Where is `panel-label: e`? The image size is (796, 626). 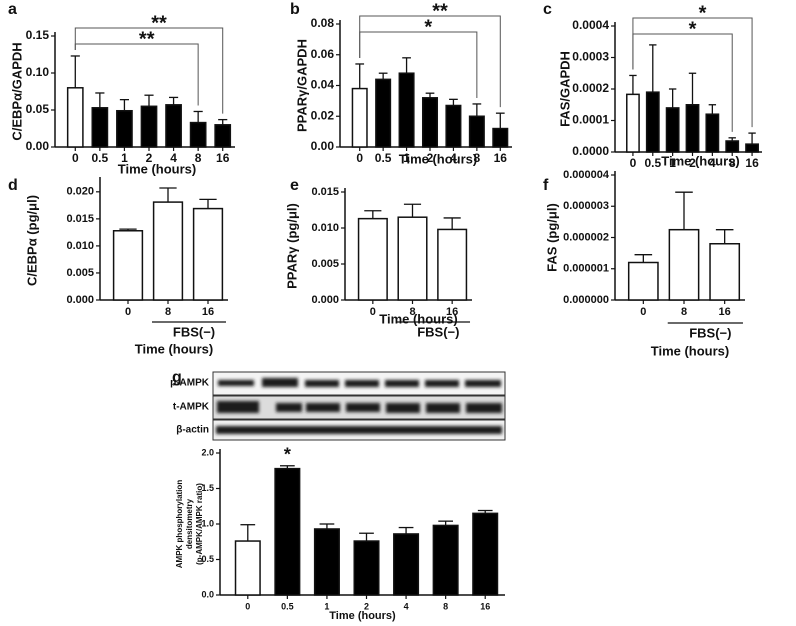
panel-label: e is located at coordinates (294, 185).